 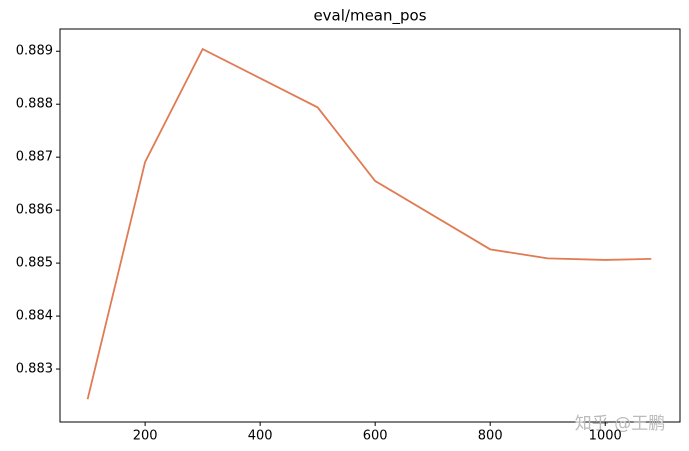 What do you see at coordinates (34, 263) in the screenshot?
I see `y-tick-label: 0.885` at bounding box center [34, 263].